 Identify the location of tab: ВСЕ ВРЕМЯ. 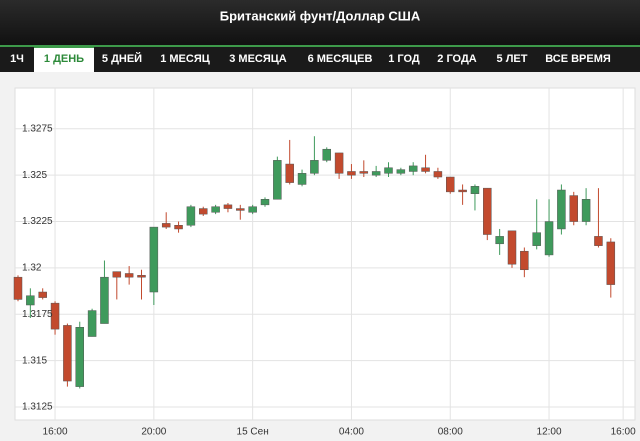
(578, 59).